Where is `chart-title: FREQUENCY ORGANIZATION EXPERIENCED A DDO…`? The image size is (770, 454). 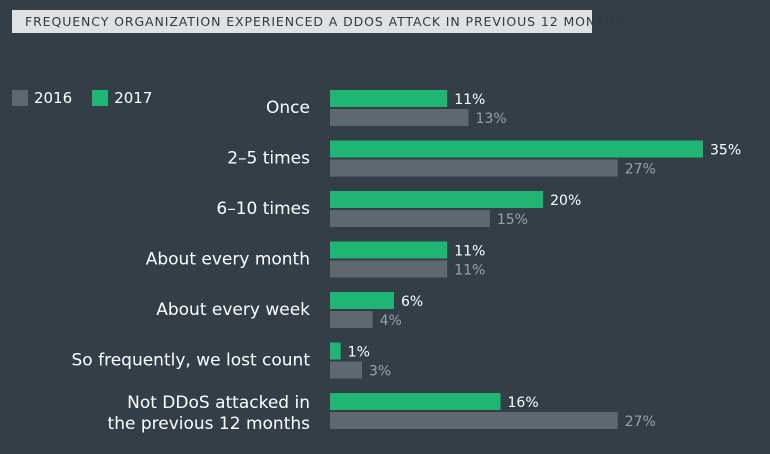
chart-title: FREQUENCY ORGANIZATION EXPERIENCED A DDO… is located at coordinates (324, 21).